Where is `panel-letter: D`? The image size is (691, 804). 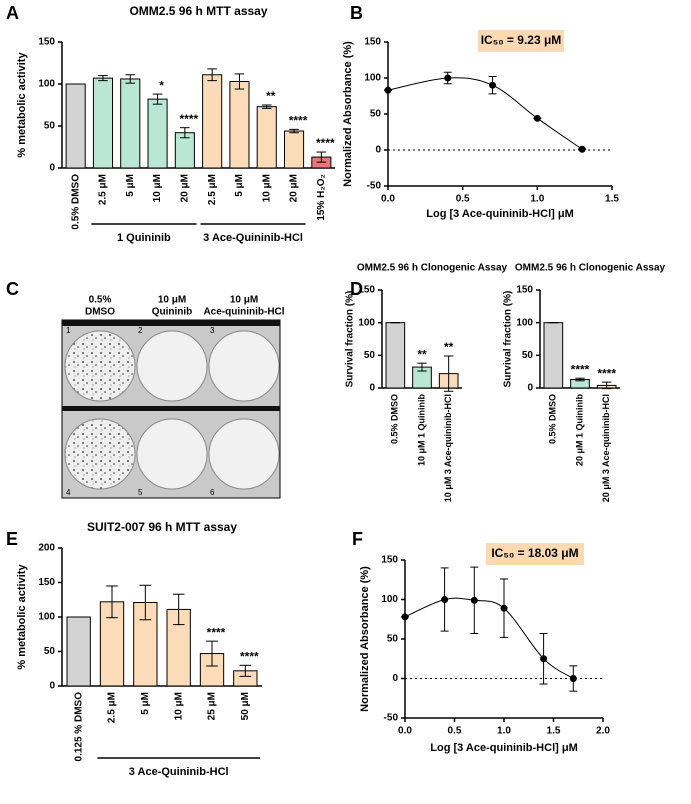 panel-letter: D is located at coordinates (356, 289).